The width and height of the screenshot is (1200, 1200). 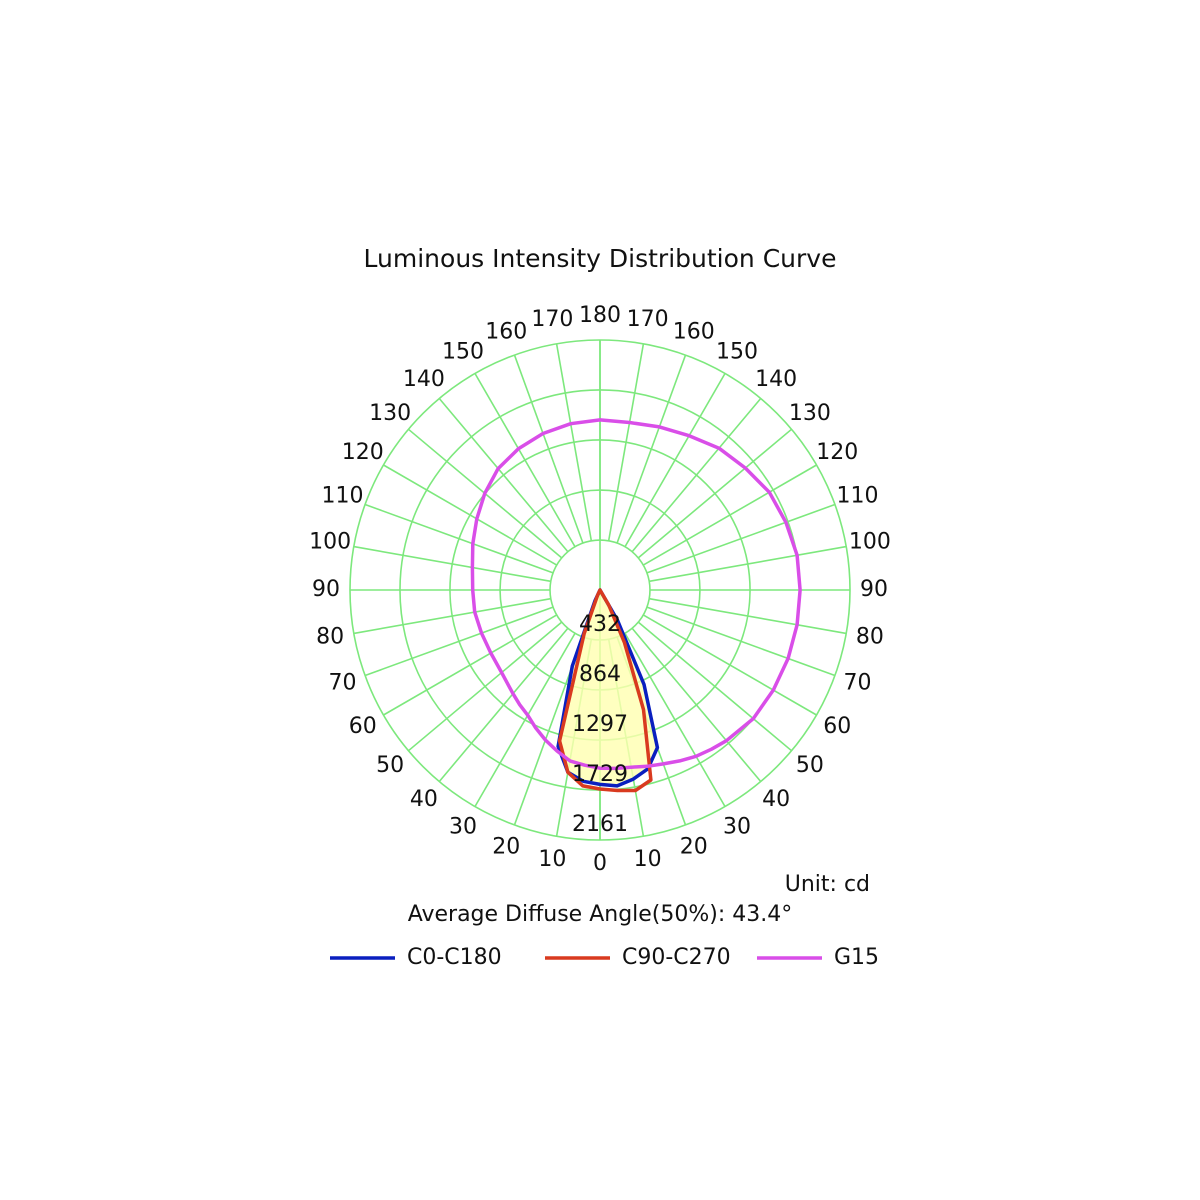 What do you see at coordinates (856, 957) in the screenshot?
I see `legend-label: G15` at bounding box center [856, 957].